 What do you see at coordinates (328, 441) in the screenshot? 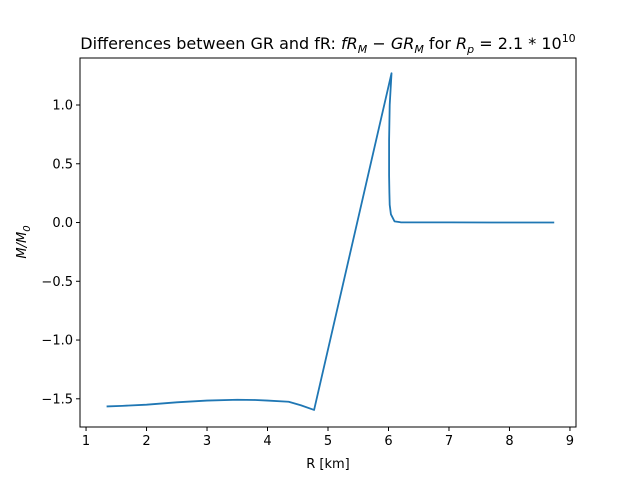
I see `x-tick-label: 5` at bounding box center [328, 441].